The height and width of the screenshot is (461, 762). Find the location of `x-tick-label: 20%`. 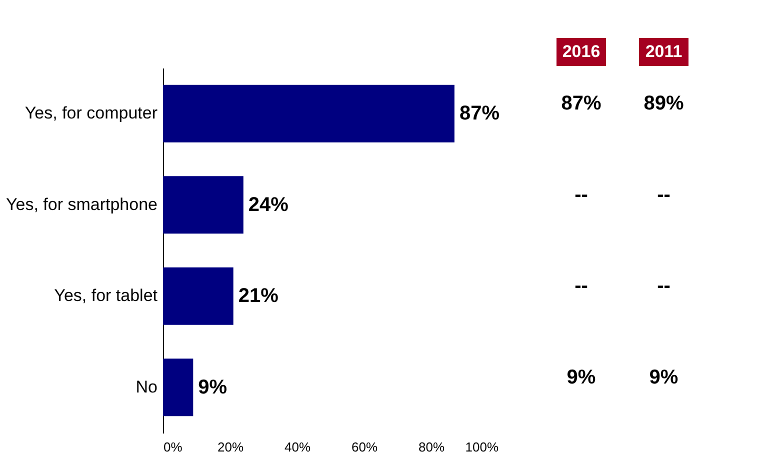

x-tick-label: 20% is located at coordinates (230, 447).